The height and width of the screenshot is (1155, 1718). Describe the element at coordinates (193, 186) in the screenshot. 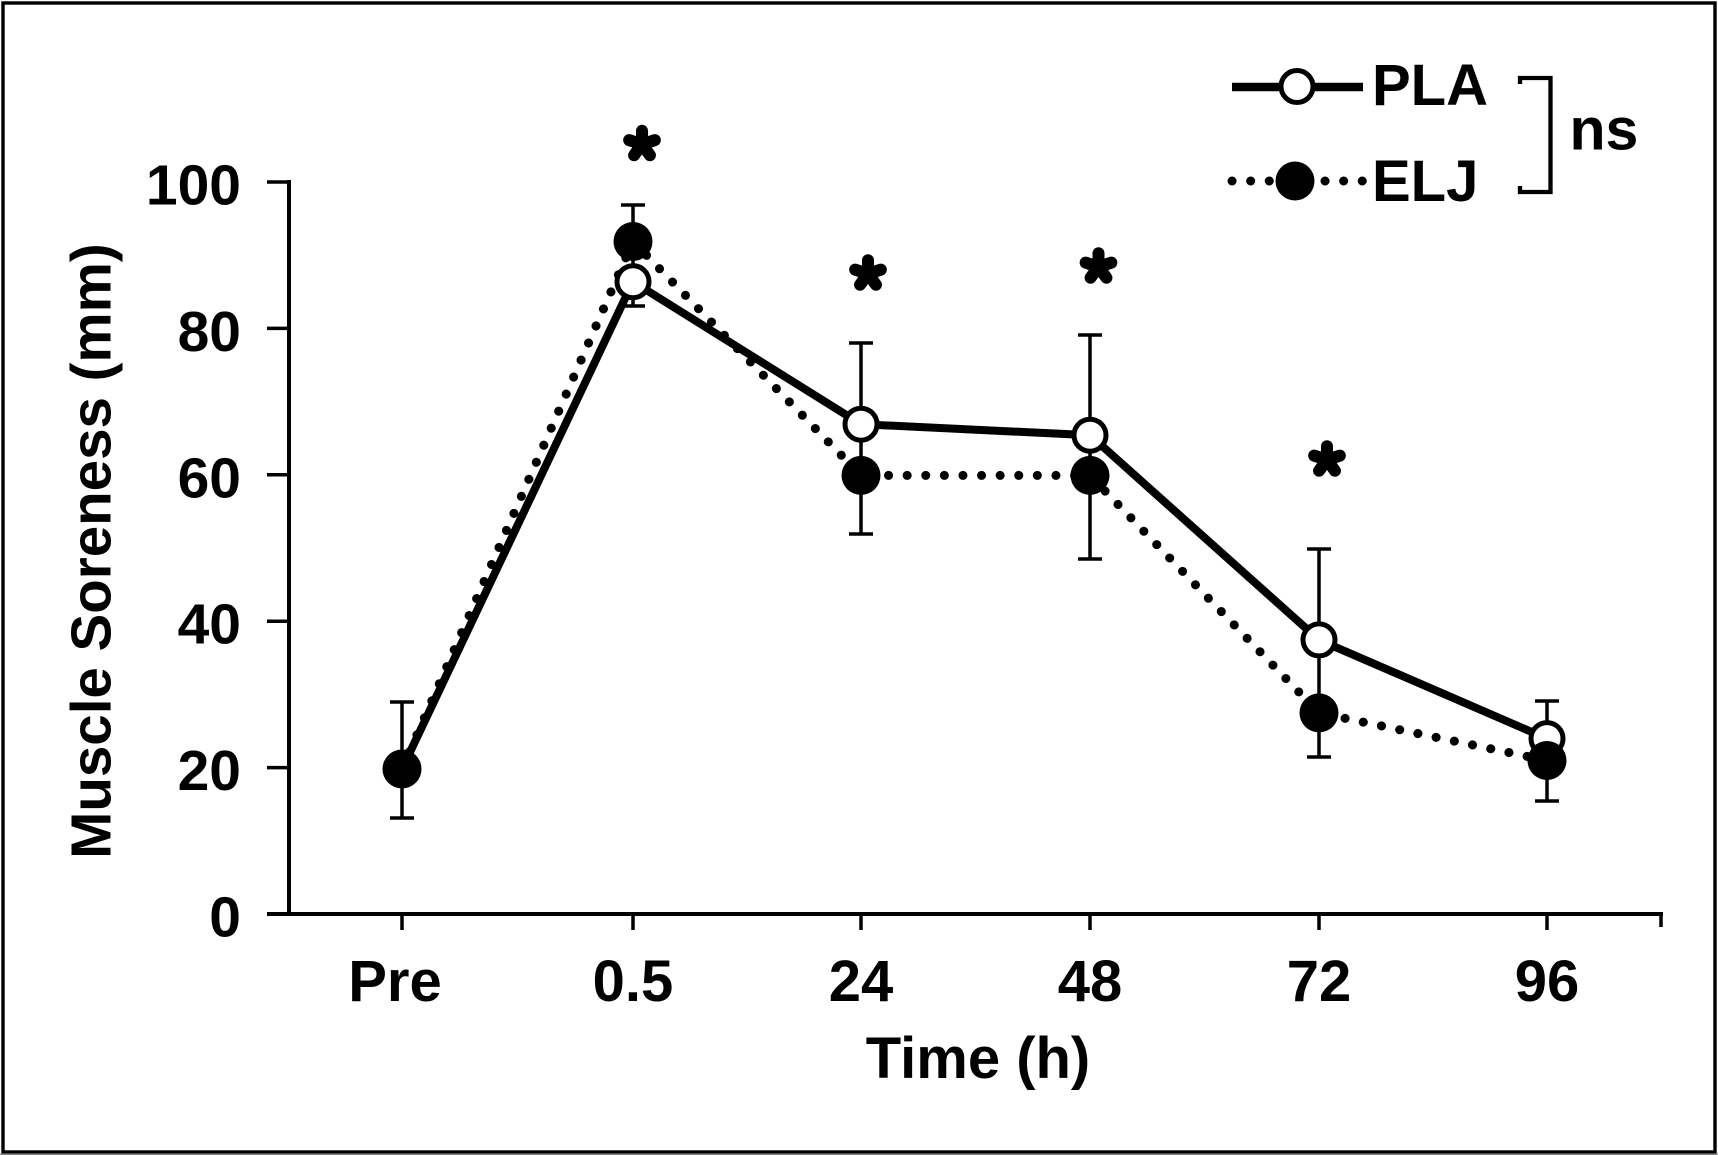

I see `svg-text: 100` at that location.